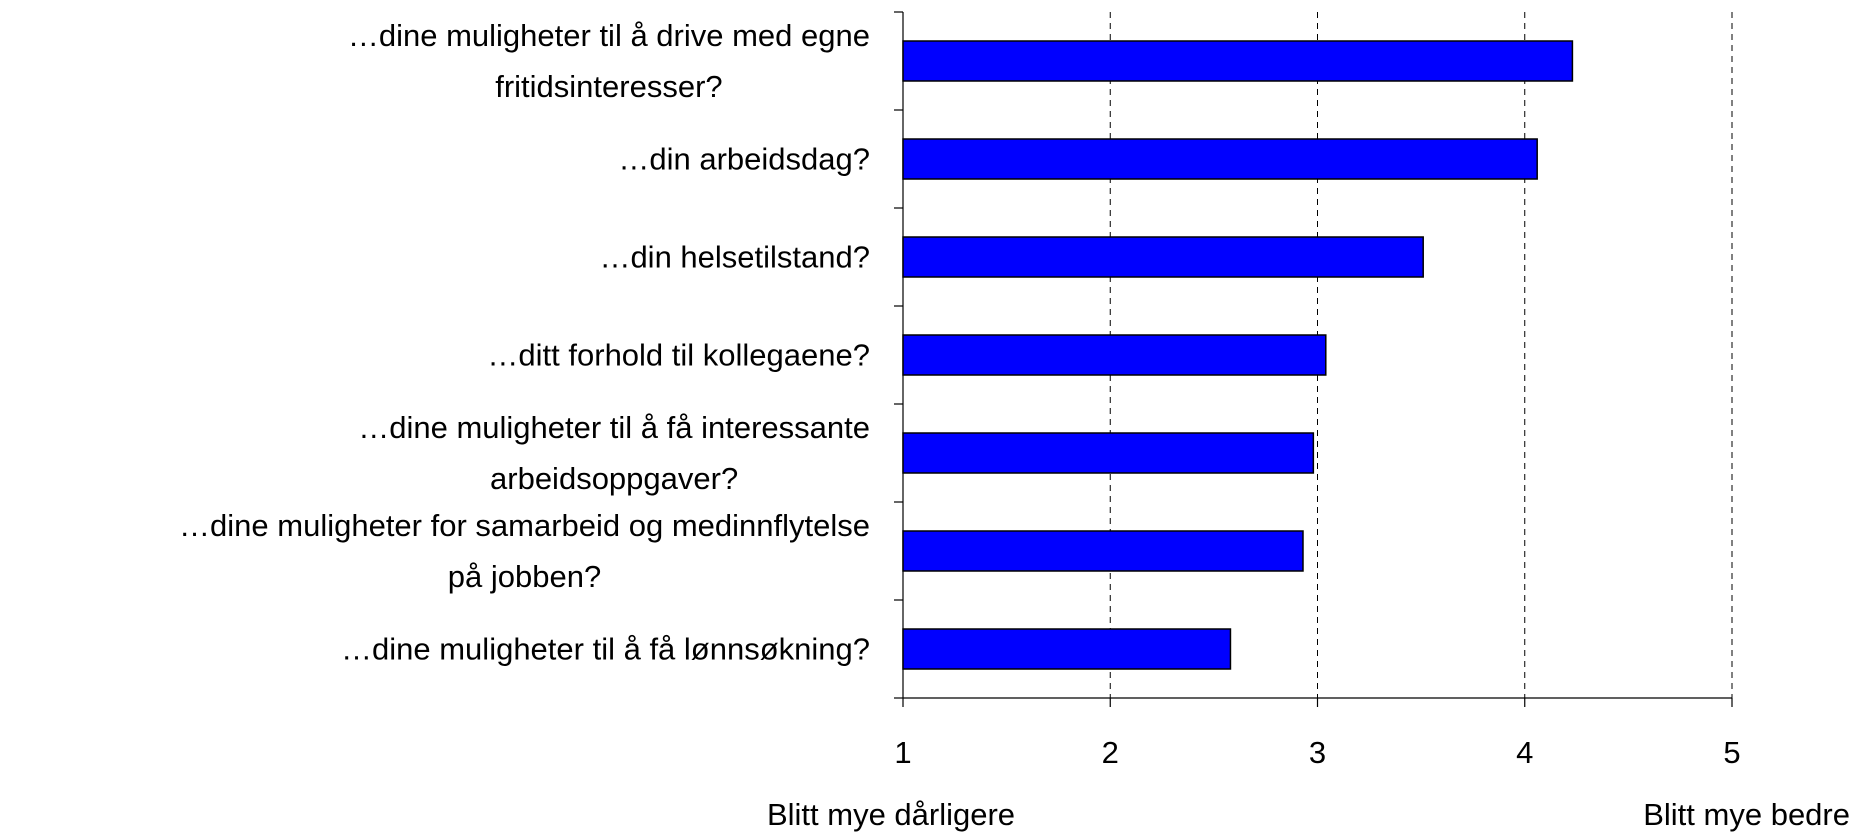 This screenshot has width=1856, height=834. What do you see at coordinates (605, 649) in the screenshot?
I see `category-label: …dine muligheter til å få lønnsøkning?` at bounding box center [605, 649].